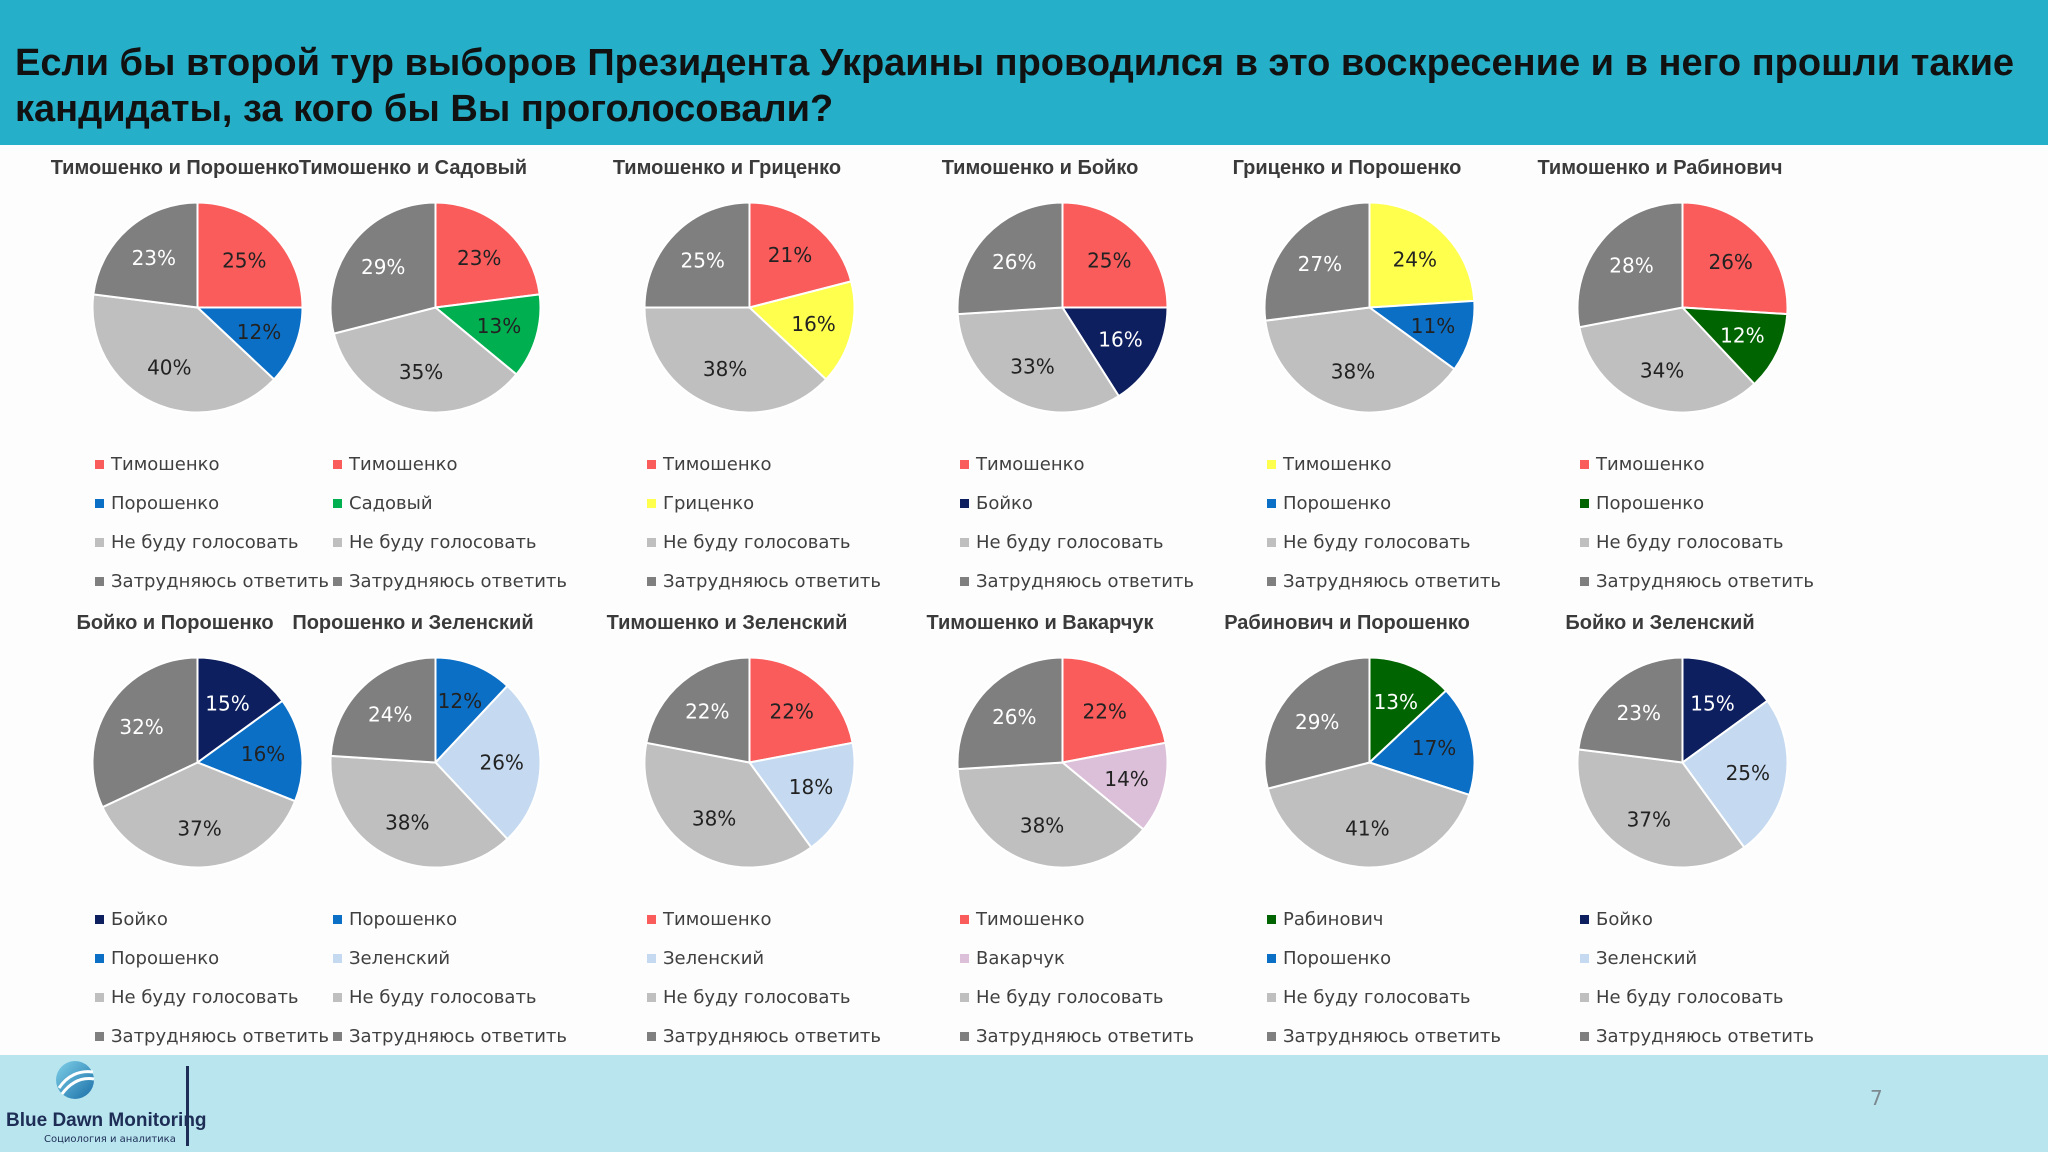 Image resolution: width=2048 pixels, height=1152 pixels. What do you see at coordinates (767, 503) in the screenshot?
I see `legend-item: Гриценко` at bounding box center [767, 503].